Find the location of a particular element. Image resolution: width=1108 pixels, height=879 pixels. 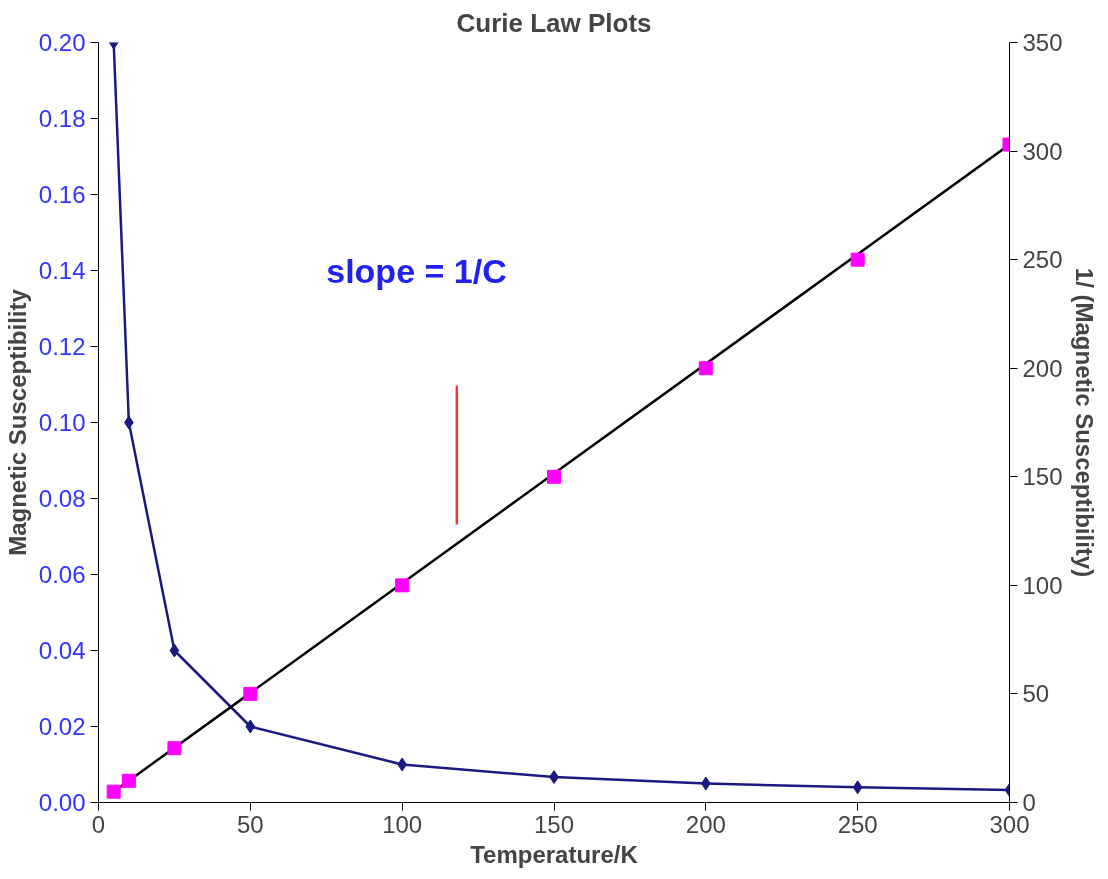

y-tick-label: 0.10 is located at coordinates (62, 422).